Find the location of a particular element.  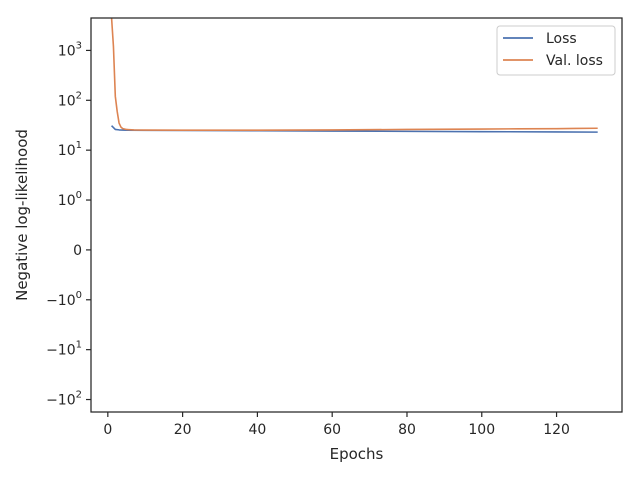

y-tick-label: 0 is located at coordinates (77, 251).